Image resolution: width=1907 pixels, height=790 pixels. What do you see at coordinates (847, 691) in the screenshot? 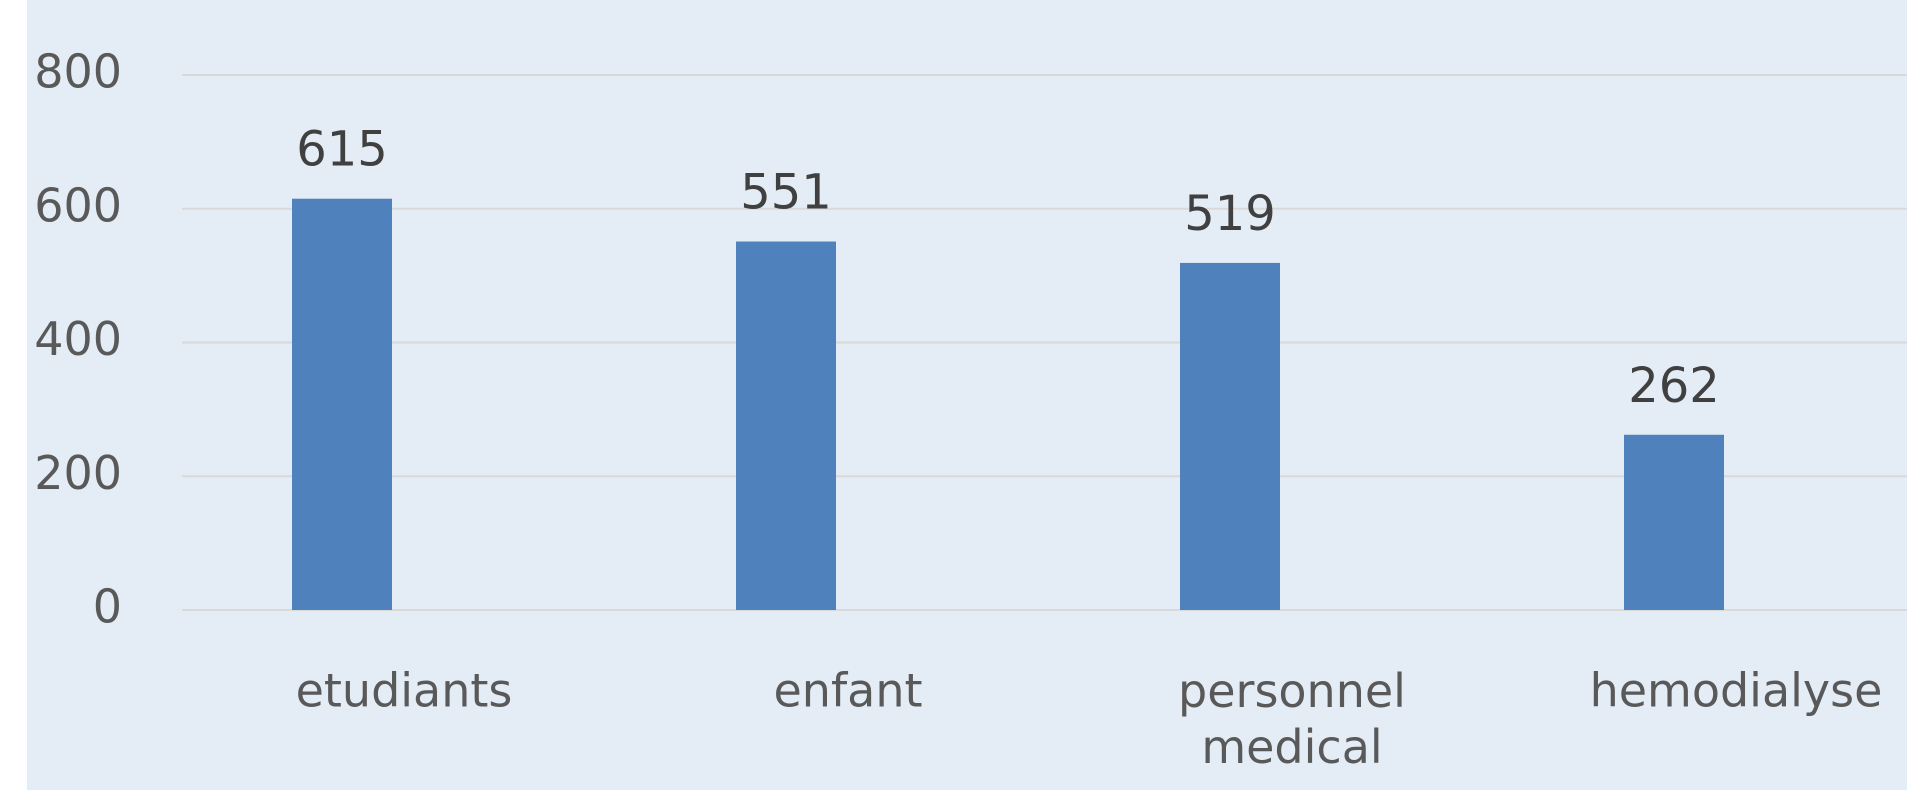
I see `x-tick-label: enfant` at bounding box center [847, 691].